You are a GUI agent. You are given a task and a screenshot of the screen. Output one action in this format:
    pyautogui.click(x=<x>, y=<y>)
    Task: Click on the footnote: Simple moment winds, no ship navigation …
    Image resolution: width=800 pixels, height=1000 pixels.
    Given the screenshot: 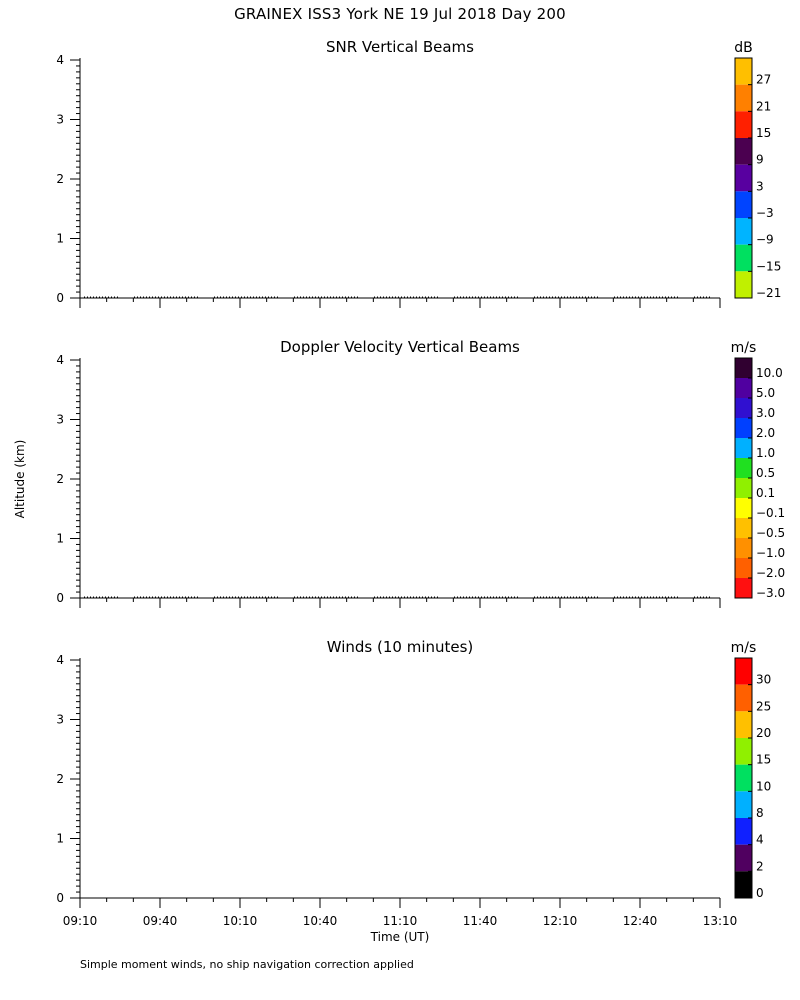 What is the action you would take?
    pyautogui.click(x=247, y=964)
    